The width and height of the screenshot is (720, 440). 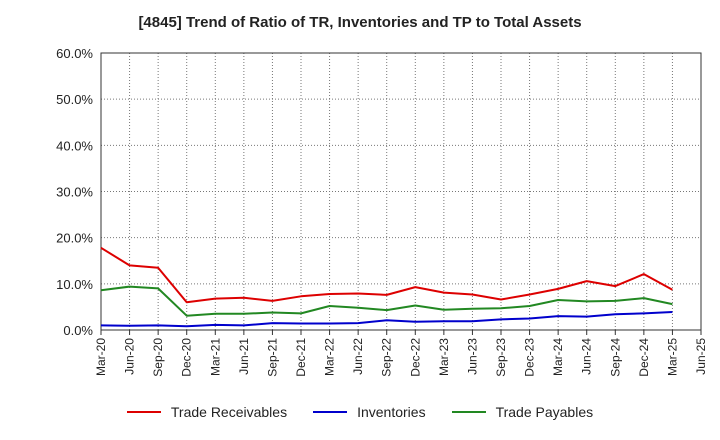 What do you see at coordinates (701, 356) in the screenshot?
I see `x-tick-label: Jun-25` at bounding box center [701, 356].